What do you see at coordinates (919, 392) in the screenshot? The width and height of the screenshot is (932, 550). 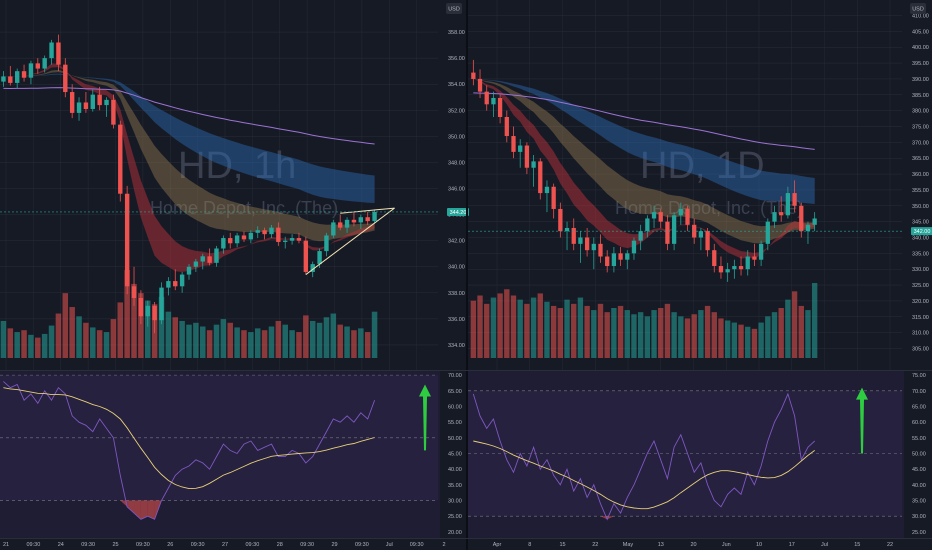 I see `rsi-tick-label: 70.00` at bounding box center [919, 392].